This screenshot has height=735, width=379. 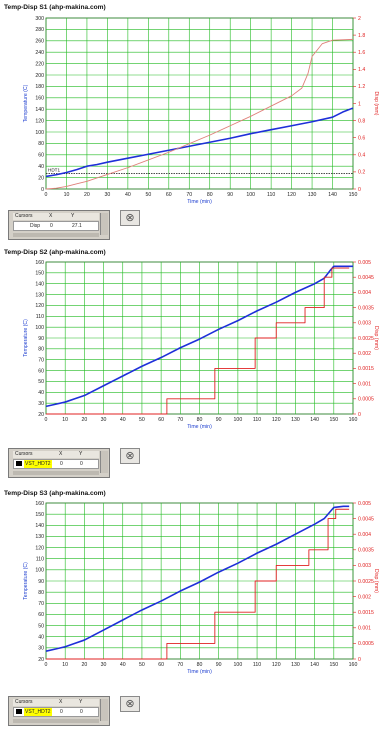 What do you see at coordinates (39, 537) in the screenshot?
I see `y-tick-label: 130` at bounding box center [39, 537].